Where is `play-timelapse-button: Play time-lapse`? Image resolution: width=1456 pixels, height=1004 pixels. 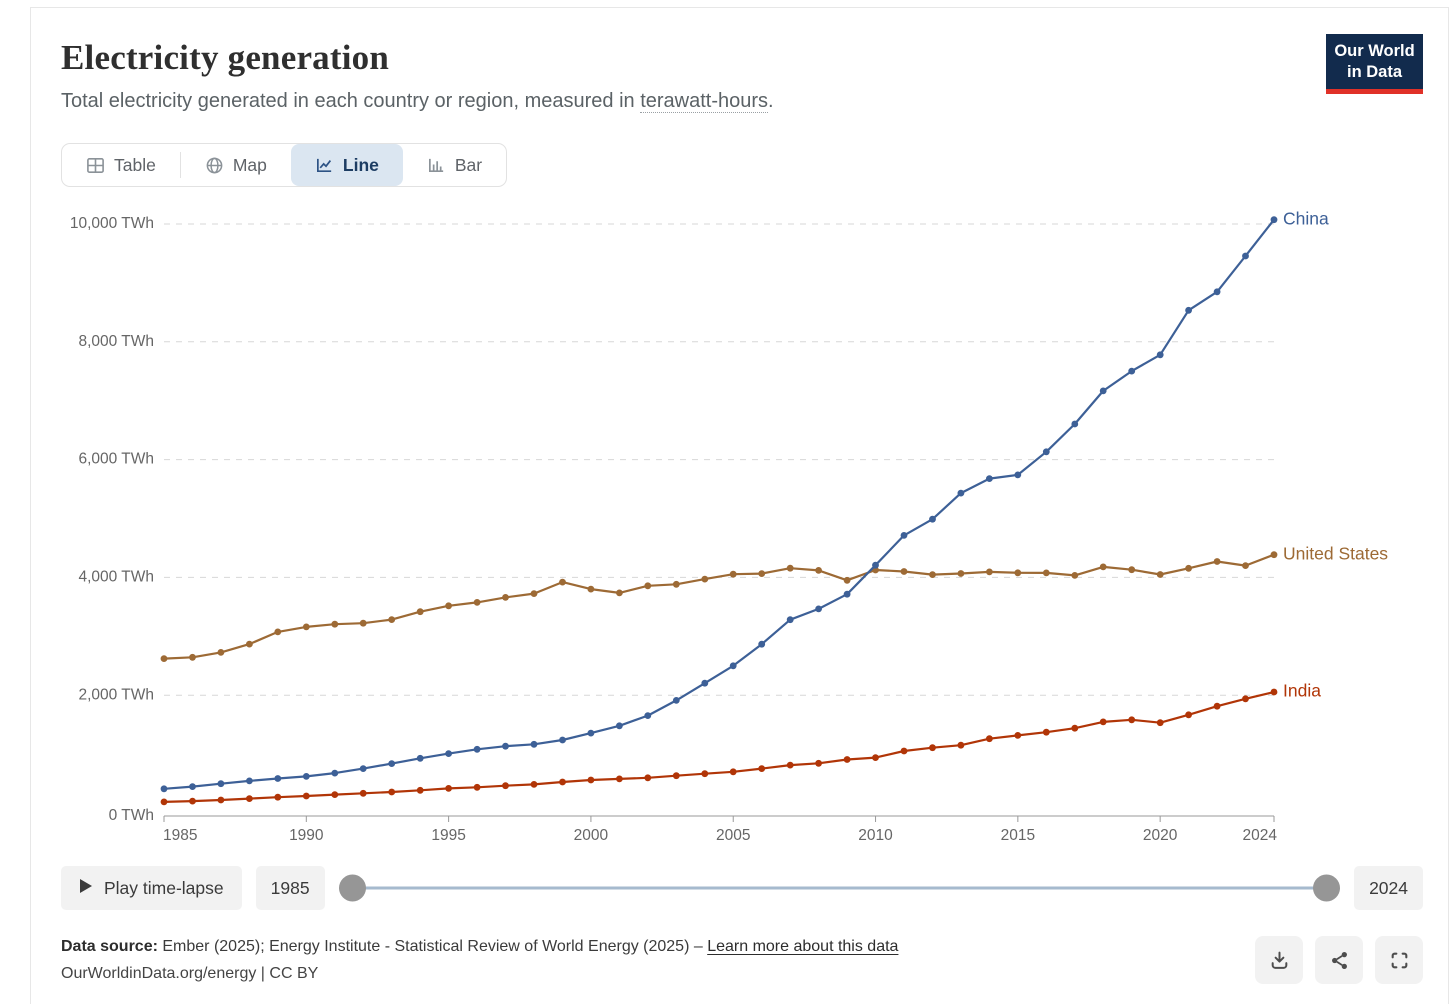 play-timelapse-button: Play time-lapse is located at coordinates (151, 888).